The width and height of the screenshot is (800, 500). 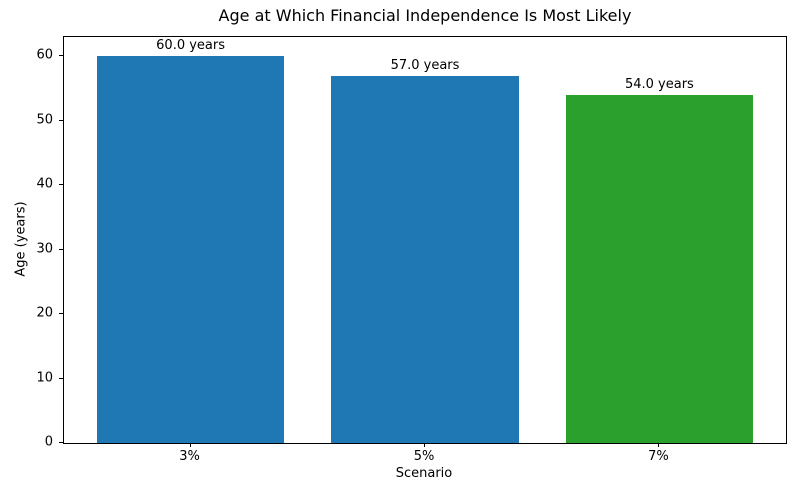 I want to click on y-axis: 0 10 20 30 40 50 60, so click(x=31, y=243).